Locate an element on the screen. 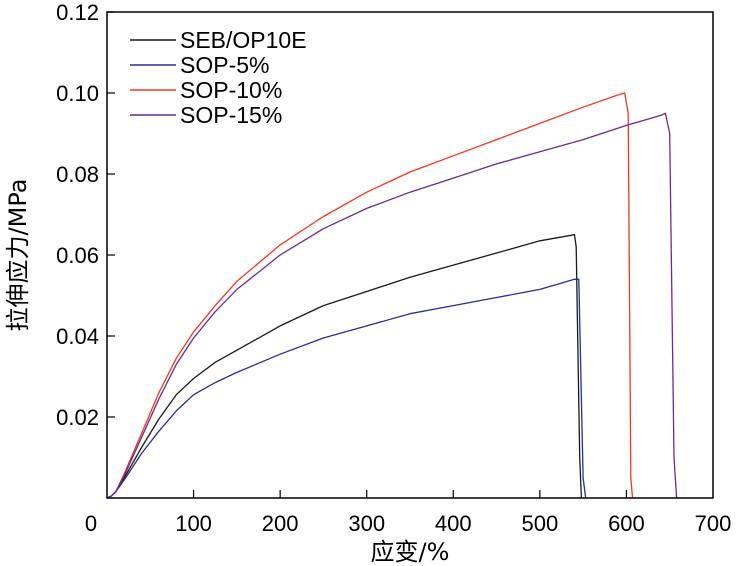 Image resolution: width=738 pixels, height=566 pixels. x-tick-label: 500 is located at coordinates (539, 523).